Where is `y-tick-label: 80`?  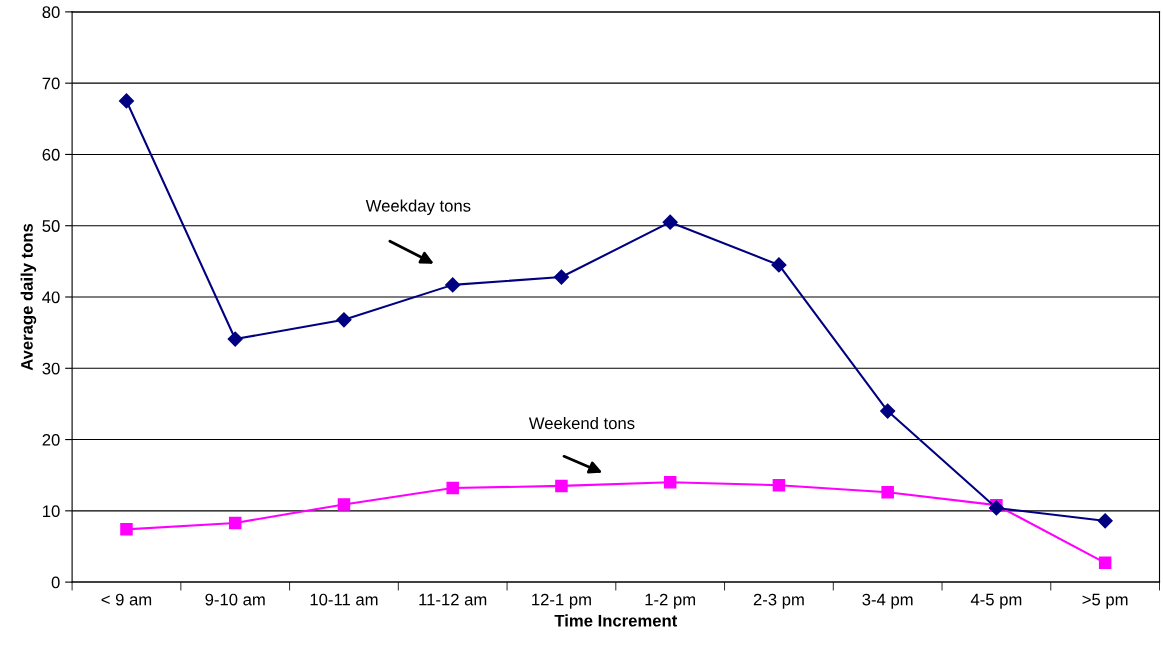
y-tick-label: 80 is located at coordinates (51, 12).